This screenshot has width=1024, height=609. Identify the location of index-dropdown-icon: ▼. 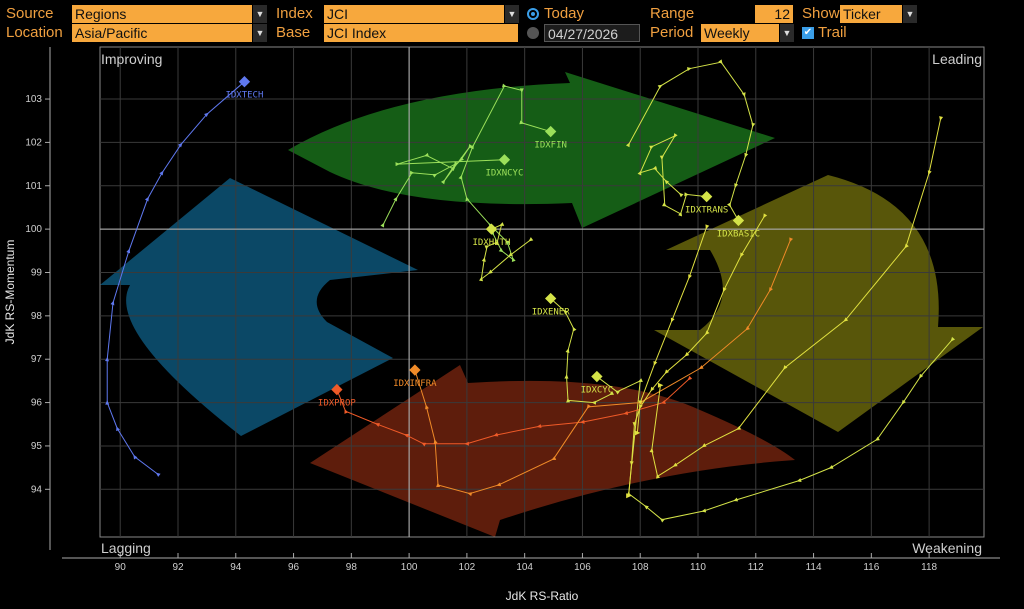
(511, 14).